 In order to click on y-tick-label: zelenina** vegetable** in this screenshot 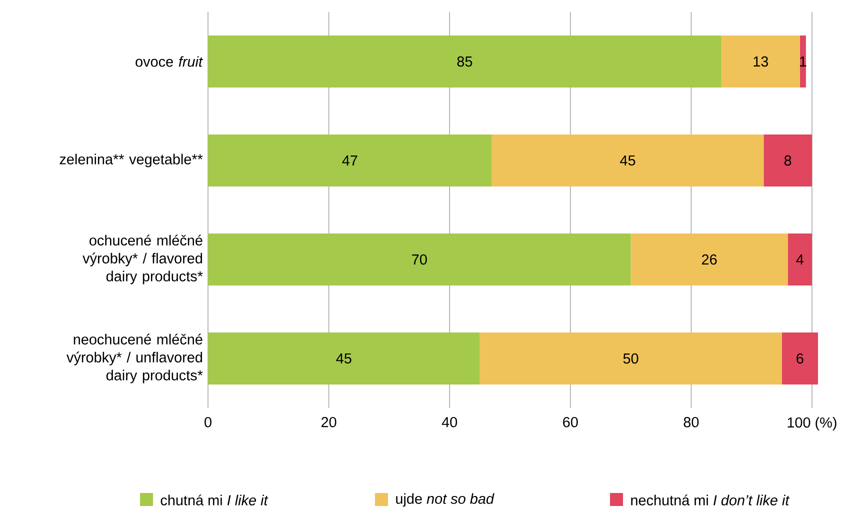, I will do `click(131, 161)`.